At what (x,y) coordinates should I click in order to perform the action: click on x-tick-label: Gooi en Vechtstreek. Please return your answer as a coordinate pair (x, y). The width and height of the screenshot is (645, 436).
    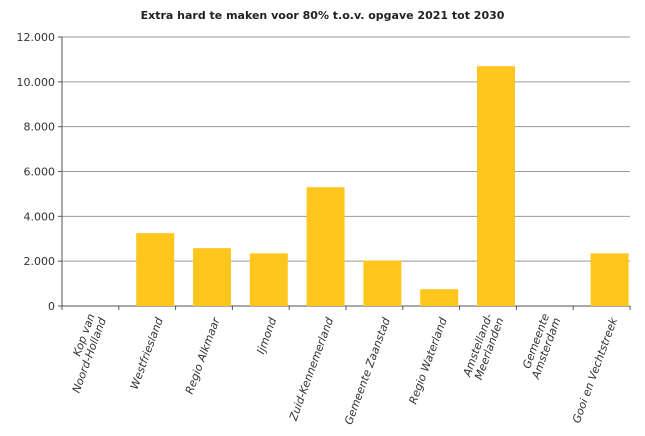
    Looking at the image, I should click on (595, 370).